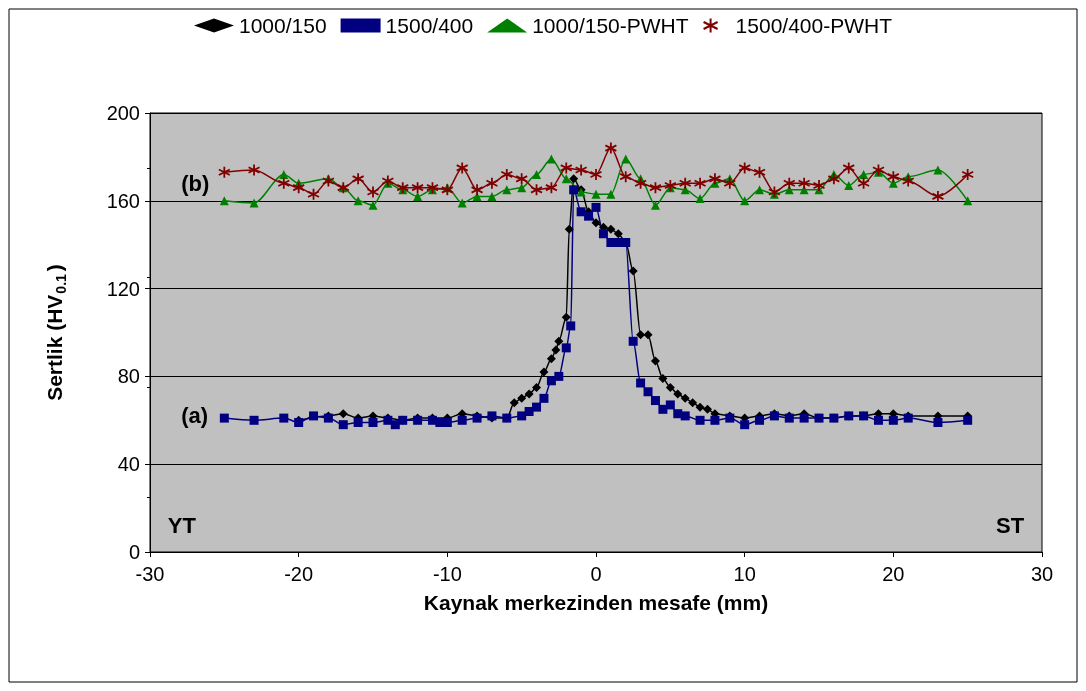 This screenshot has width=1086, height=691. What do you see at coordinates (150, 574) in the screenshot?
I see `x-tick-label: -30` at bounding box center [150, 574].